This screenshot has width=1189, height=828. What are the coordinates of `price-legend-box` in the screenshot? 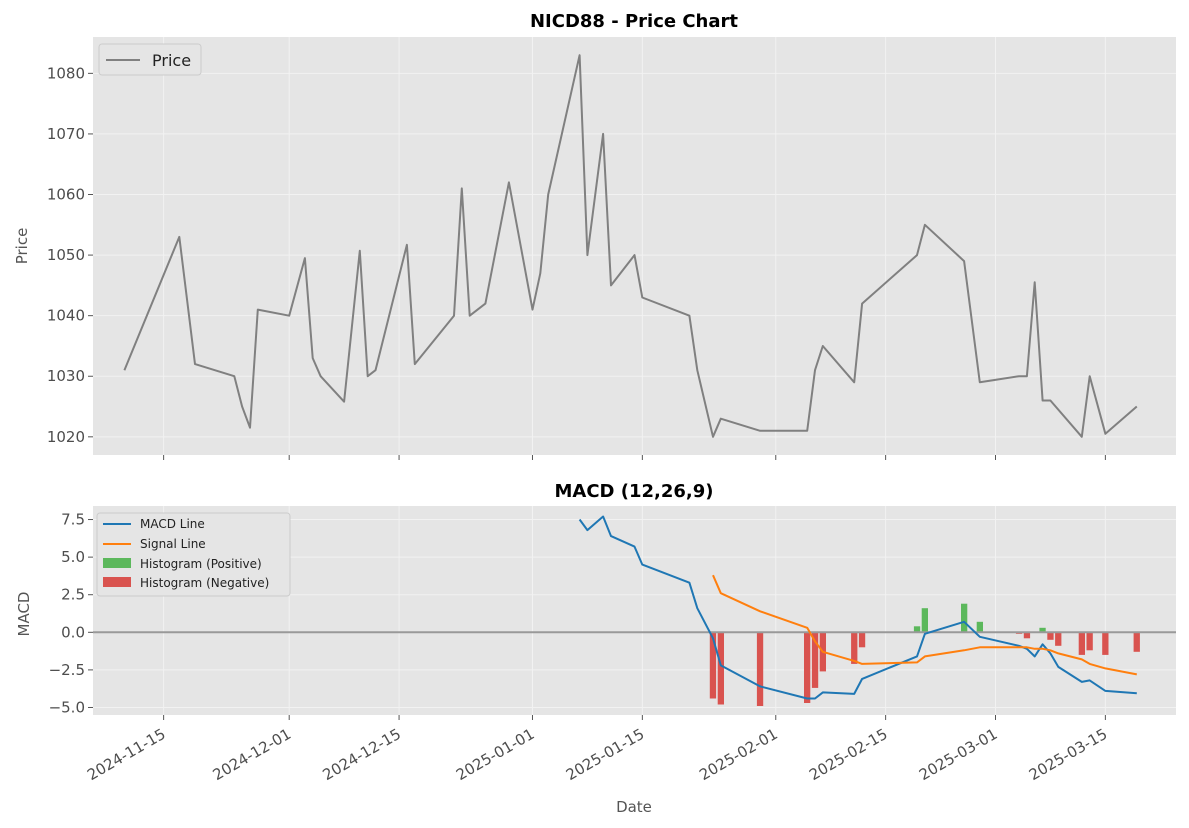 It's located at (150, 59).